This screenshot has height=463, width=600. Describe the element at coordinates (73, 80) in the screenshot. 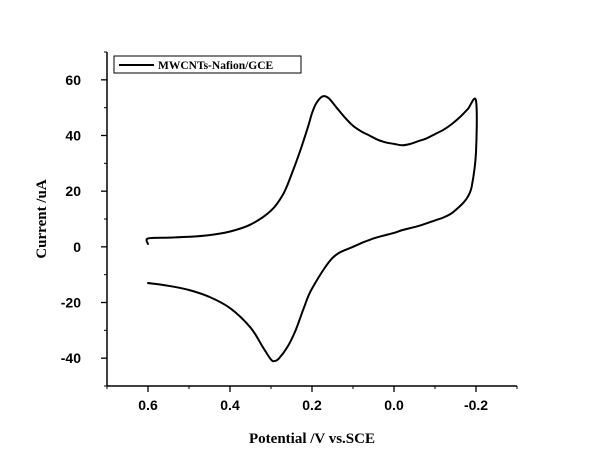

I see `y-tick-label: 60` at that location.